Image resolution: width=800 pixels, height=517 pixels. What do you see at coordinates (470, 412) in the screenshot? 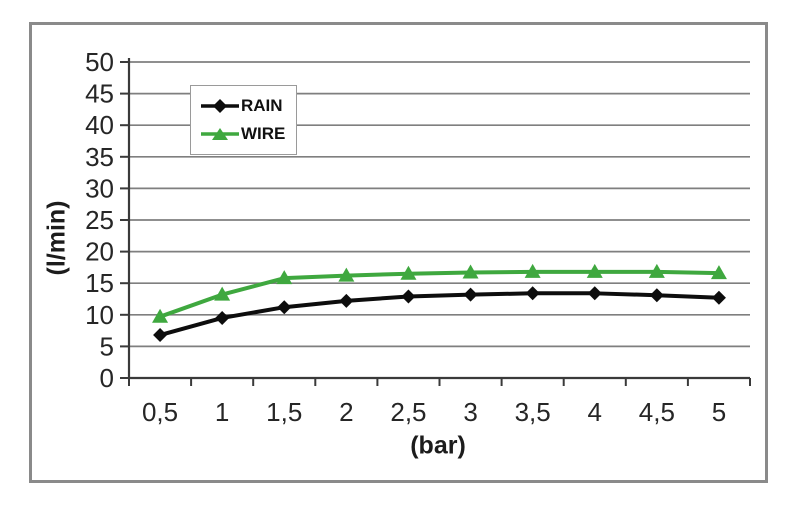
I see `x-tick-label: 3` at bounding box center [470, 412].